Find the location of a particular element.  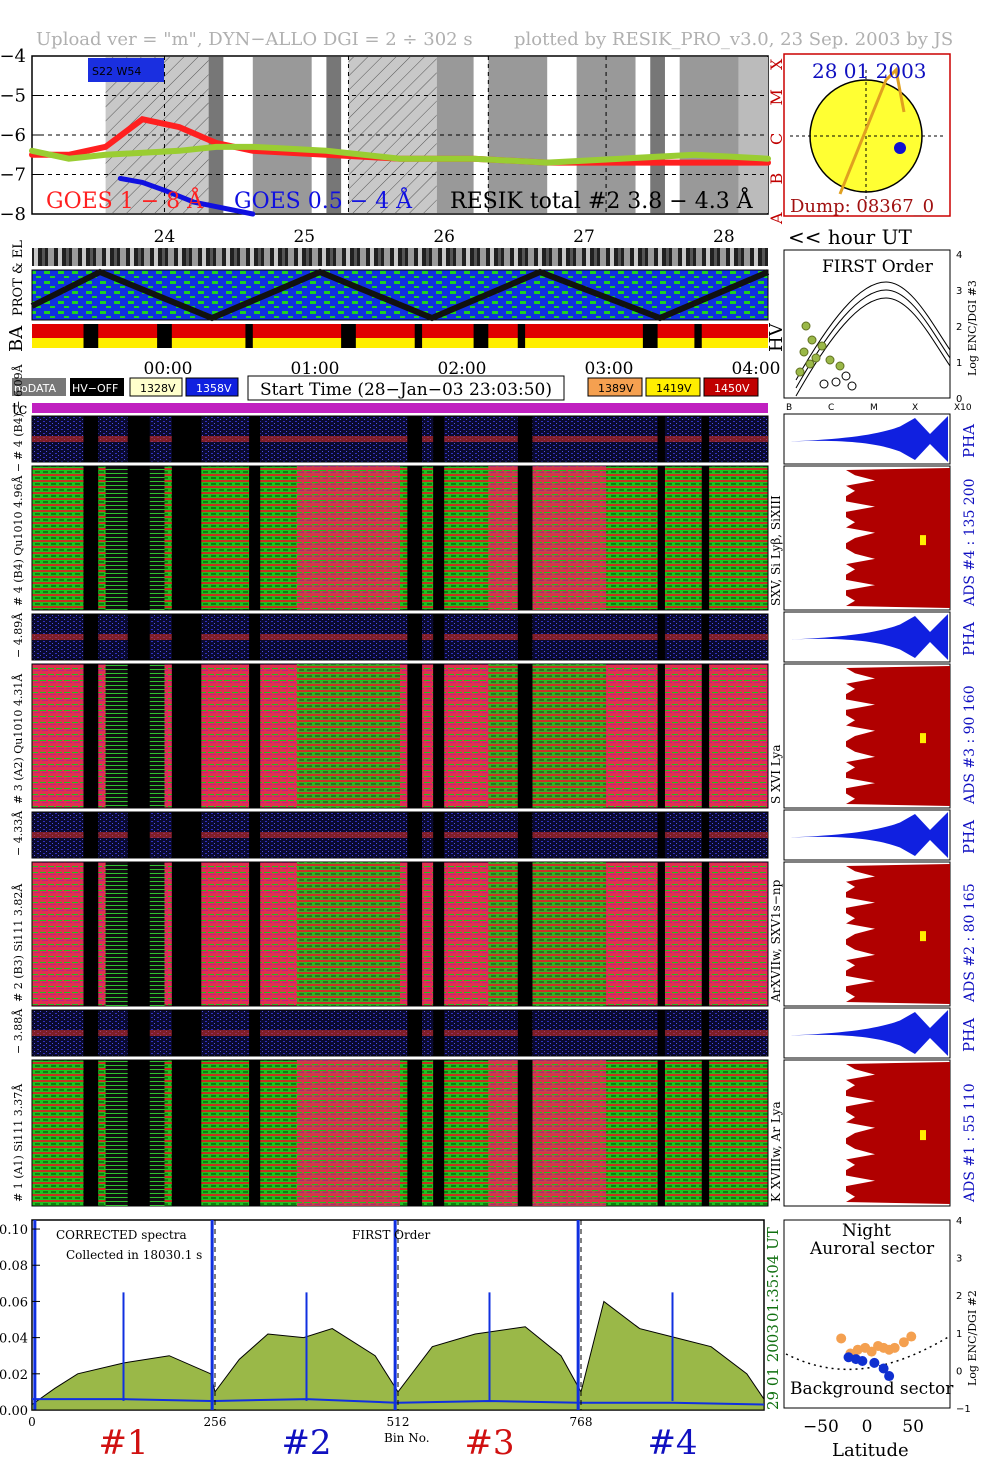

spectrum-background-line is located at coordinates (398, 1402).